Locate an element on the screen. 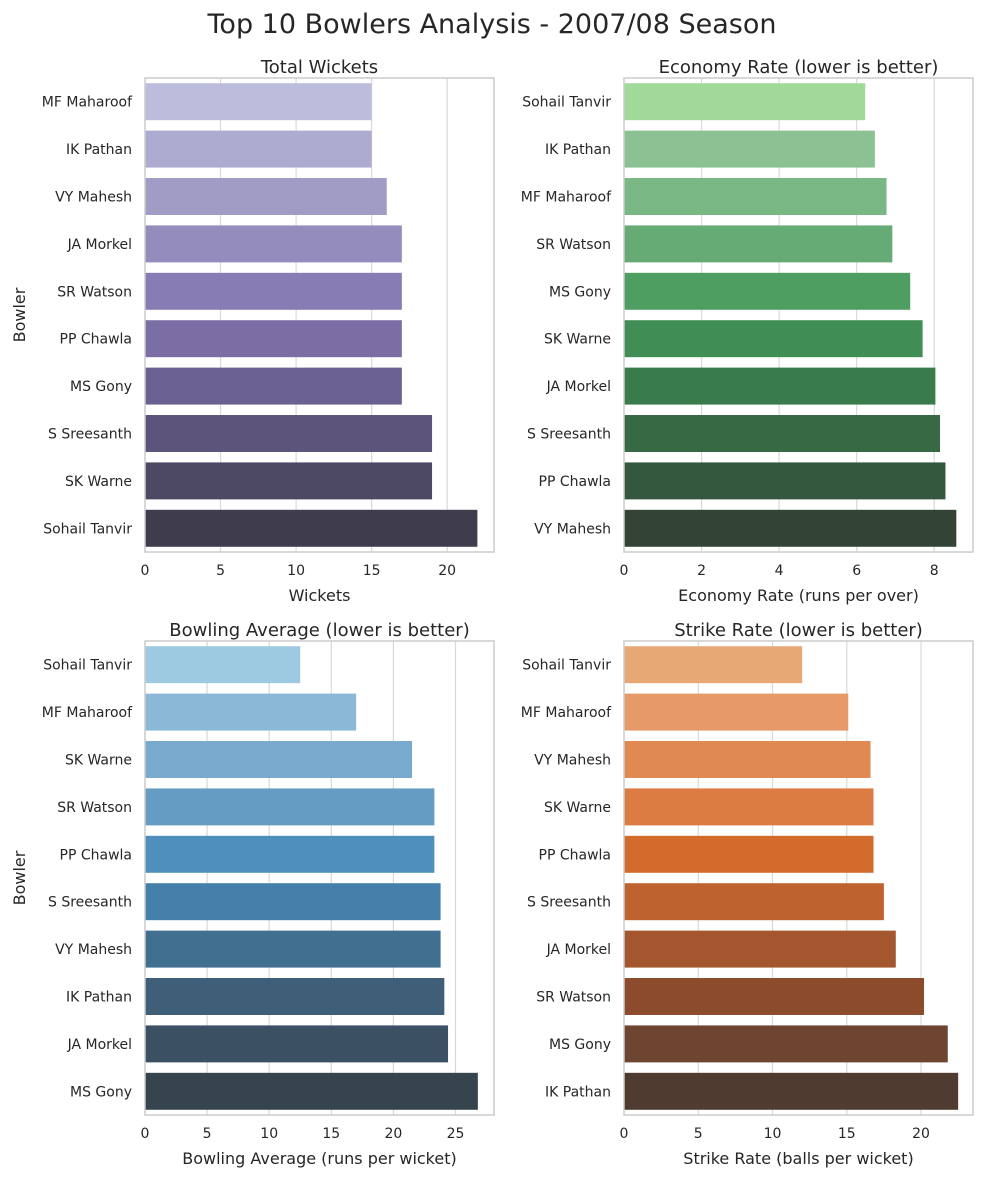 This screenshot has height=1178, width=984. chart-title: Strike Rate (lower is better) is located at coordinates (798, 630).